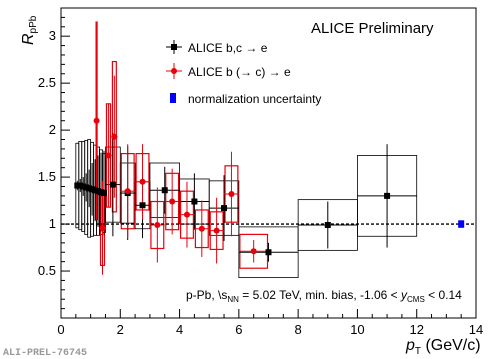  Describe the element at coordinates (45, 353) in the screenshot. I see `watermark: ALI-PREL-76745` at that location.